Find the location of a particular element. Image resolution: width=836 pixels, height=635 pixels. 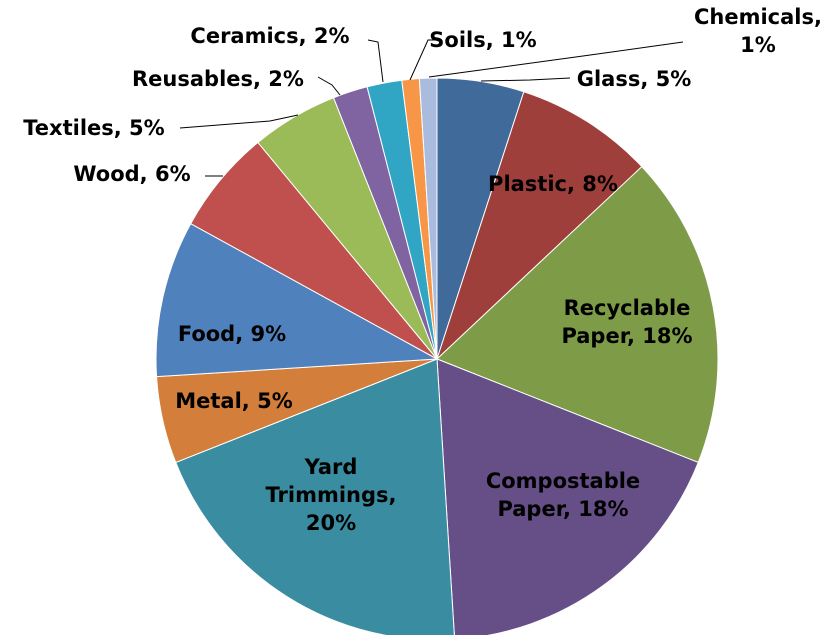

data-label-ceramics: Ceramics, 2% is located at coordinates (269, 36).